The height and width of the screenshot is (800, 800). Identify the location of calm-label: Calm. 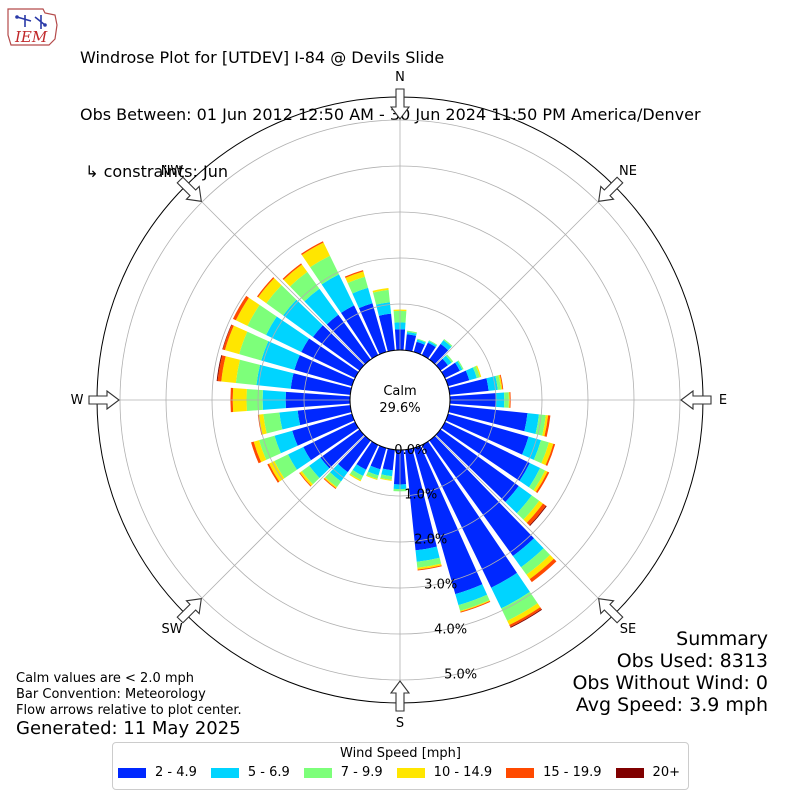
(399, 391).